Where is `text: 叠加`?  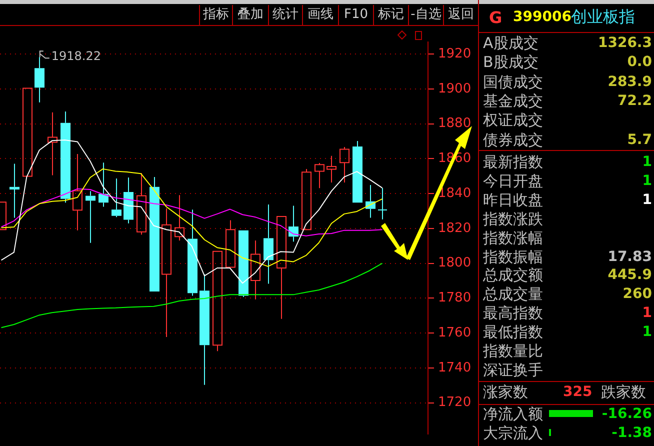 text: 叠加 is located at coordinates (250, 15).